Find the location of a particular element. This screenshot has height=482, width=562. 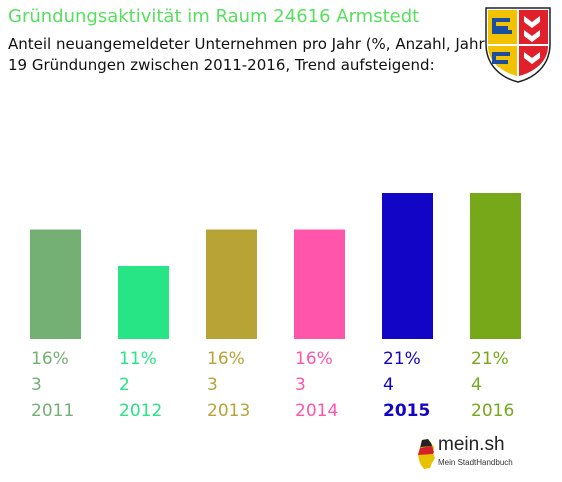

germany-map-icon is located at coordinates (426, 454).